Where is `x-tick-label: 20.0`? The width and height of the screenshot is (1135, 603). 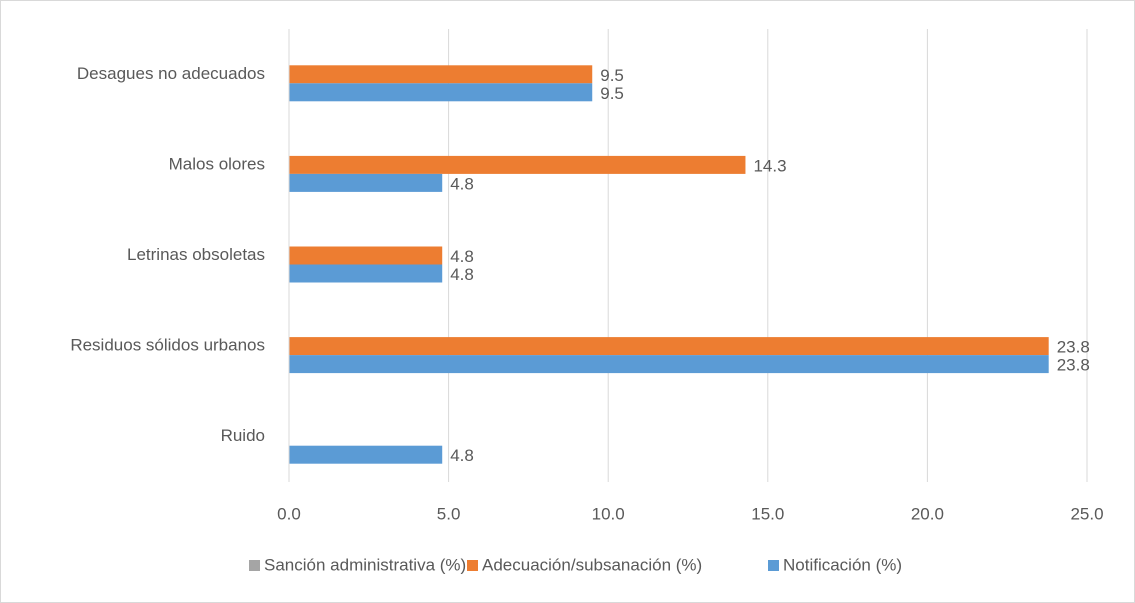 x-tick-label: 20.0 is located at coordinates (927, 513).